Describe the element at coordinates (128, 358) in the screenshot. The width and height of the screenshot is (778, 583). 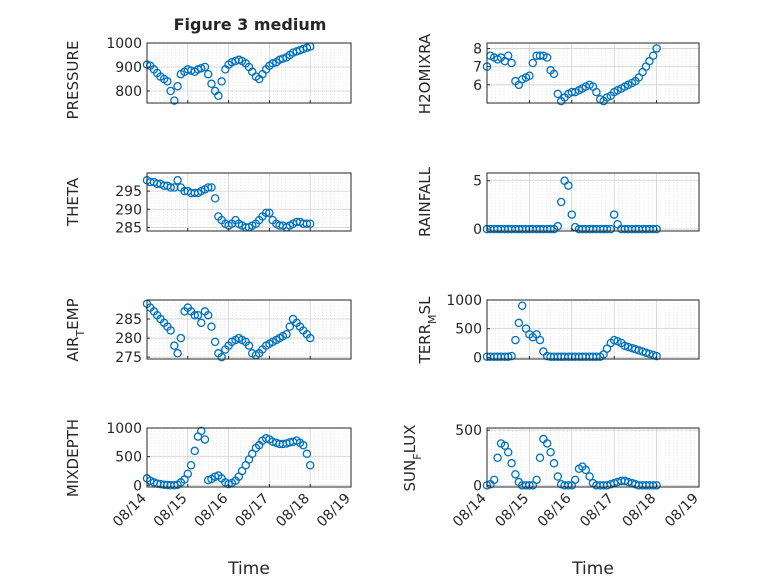
I see `y-tick-label: 275` at that location.